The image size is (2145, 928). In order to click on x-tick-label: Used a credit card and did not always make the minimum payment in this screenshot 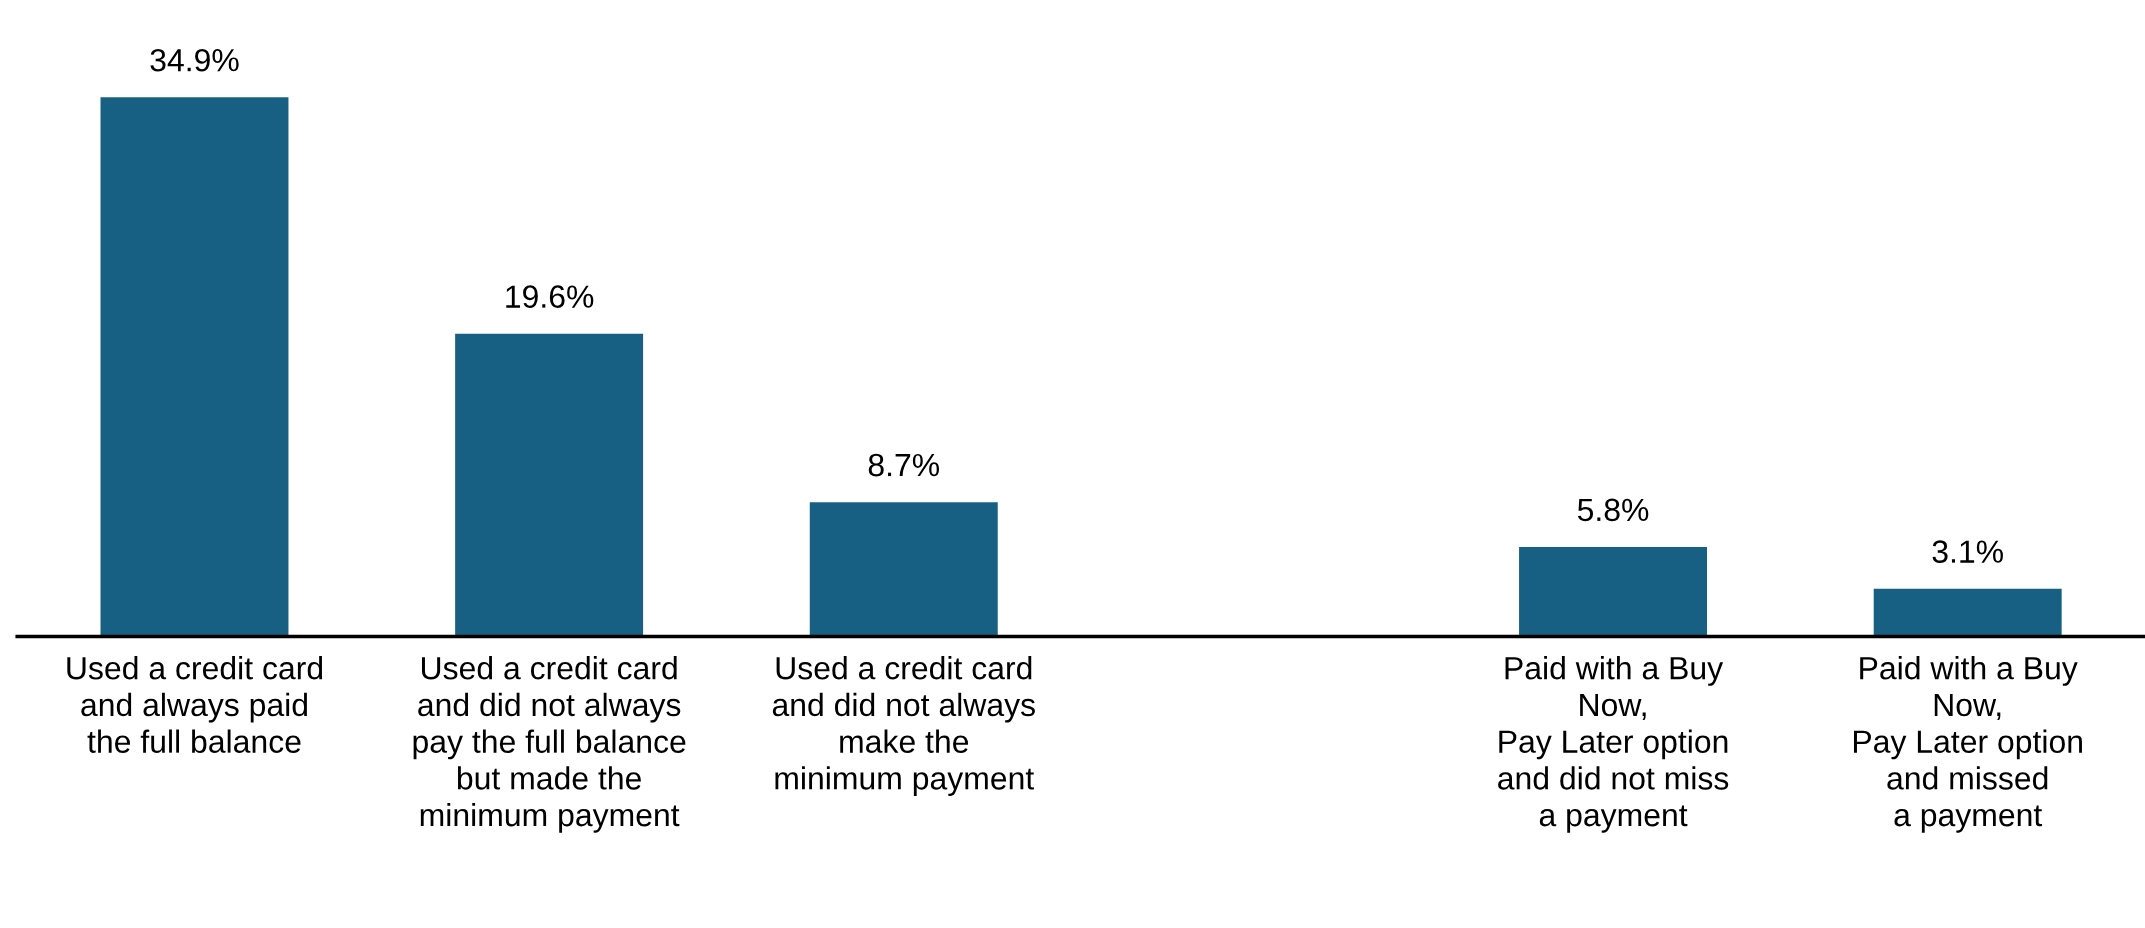, I will do `click(903, 726)`.